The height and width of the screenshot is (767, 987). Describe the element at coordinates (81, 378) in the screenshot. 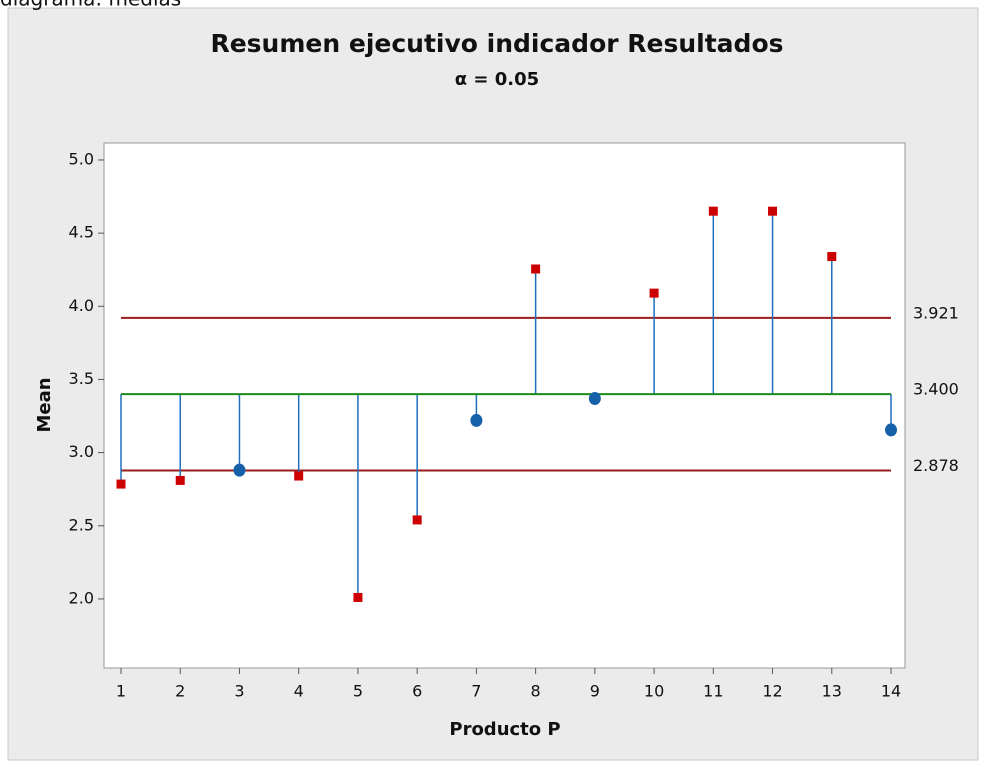

I see `y-tick-label: 3.5` at that location.